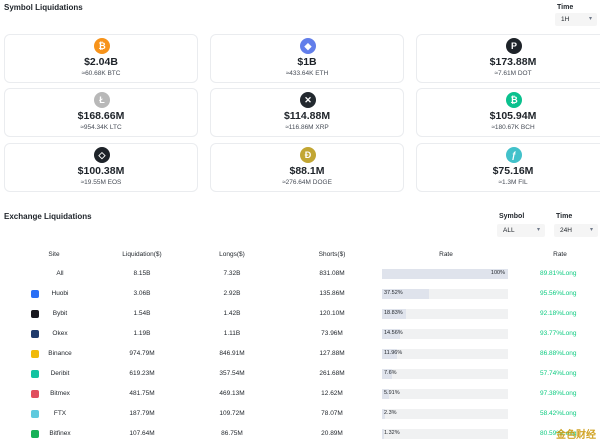 This screenshot has height=445, width=600. I want to click on cell-shorts: 73.96M, so click(332, 333).